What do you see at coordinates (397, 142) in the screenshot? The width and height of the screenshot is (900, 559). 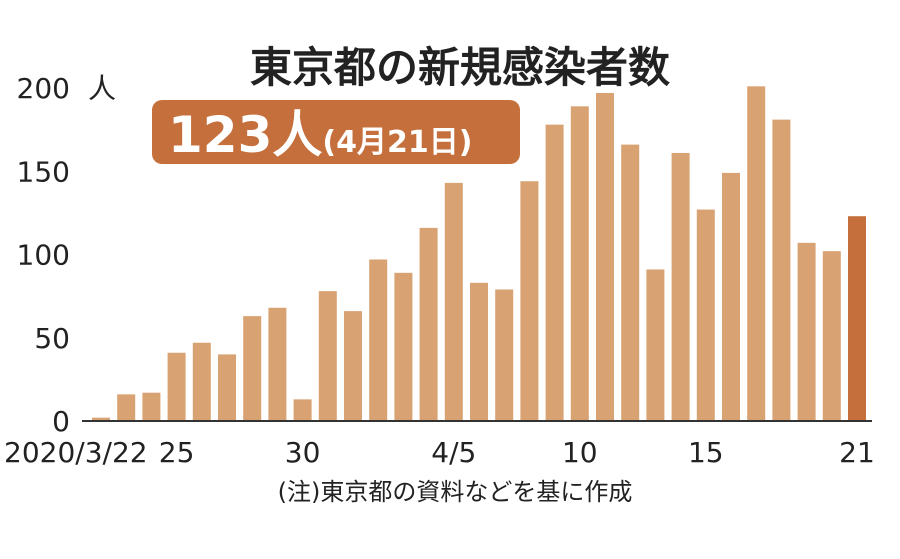 I see `highlight-date: (4月21日)` at bounding box center [397, 142].